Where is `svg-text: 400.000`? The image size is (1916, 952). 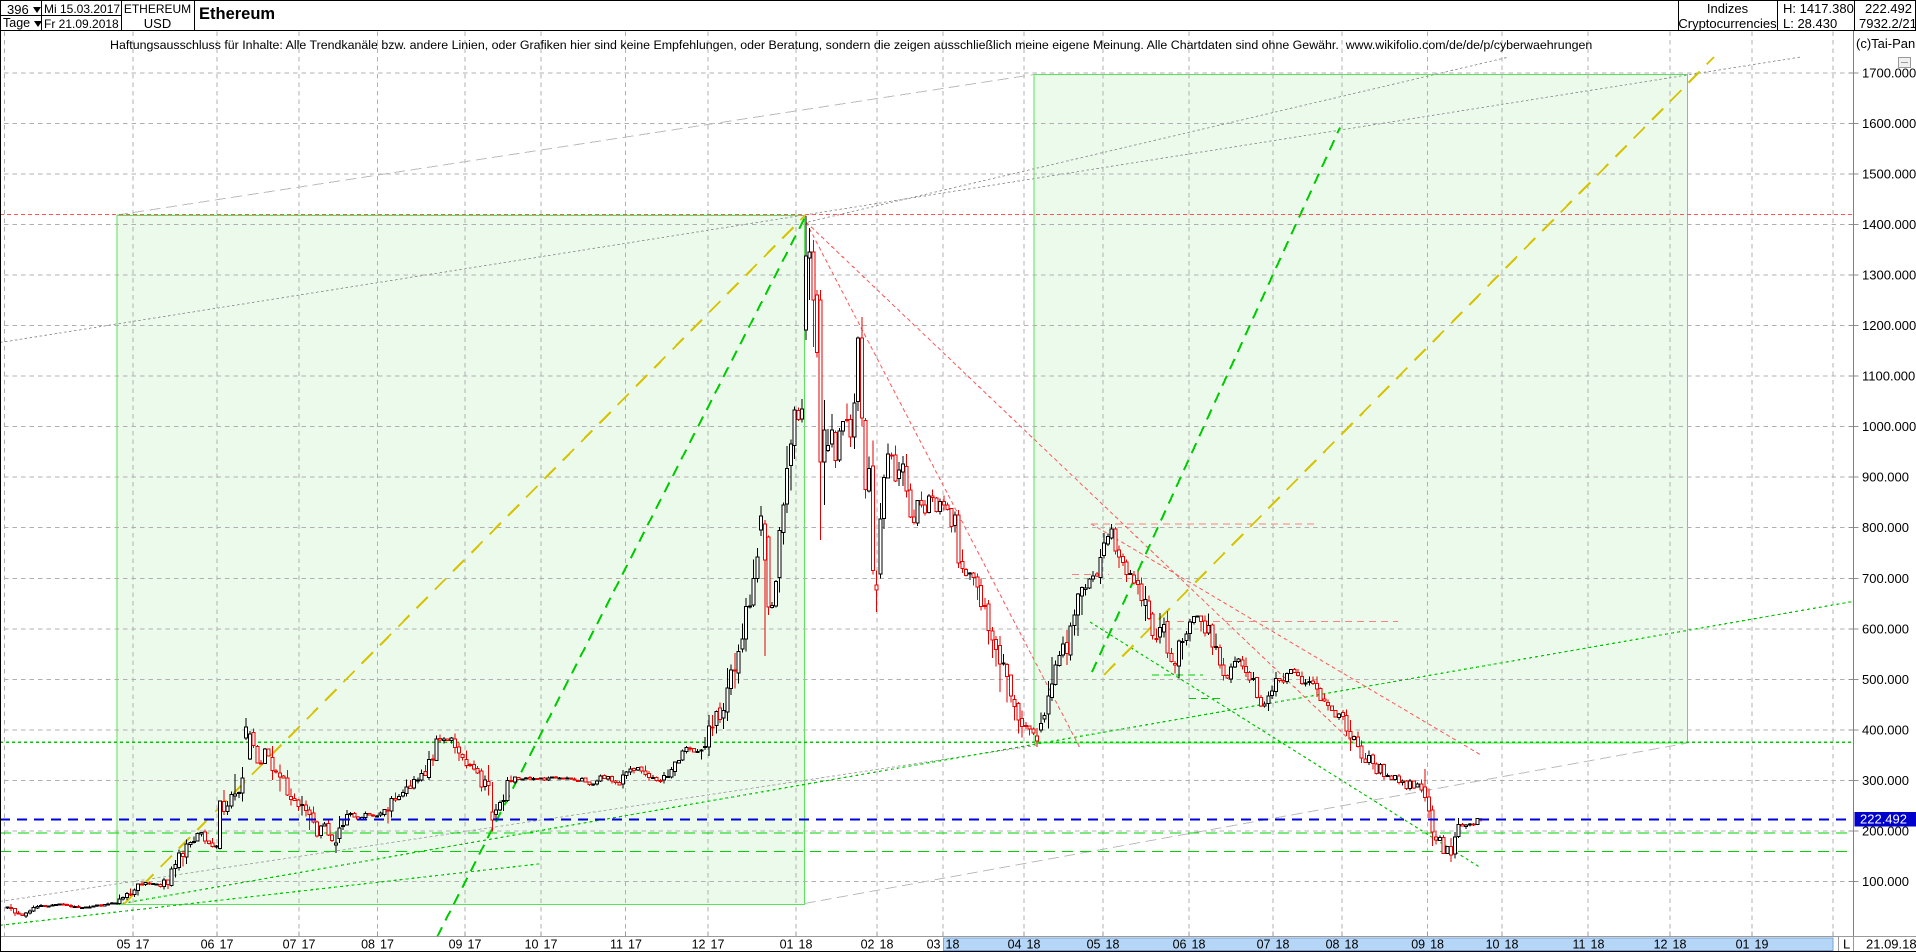 svg-text: 400.000 is located at coordinates (1885, 729).